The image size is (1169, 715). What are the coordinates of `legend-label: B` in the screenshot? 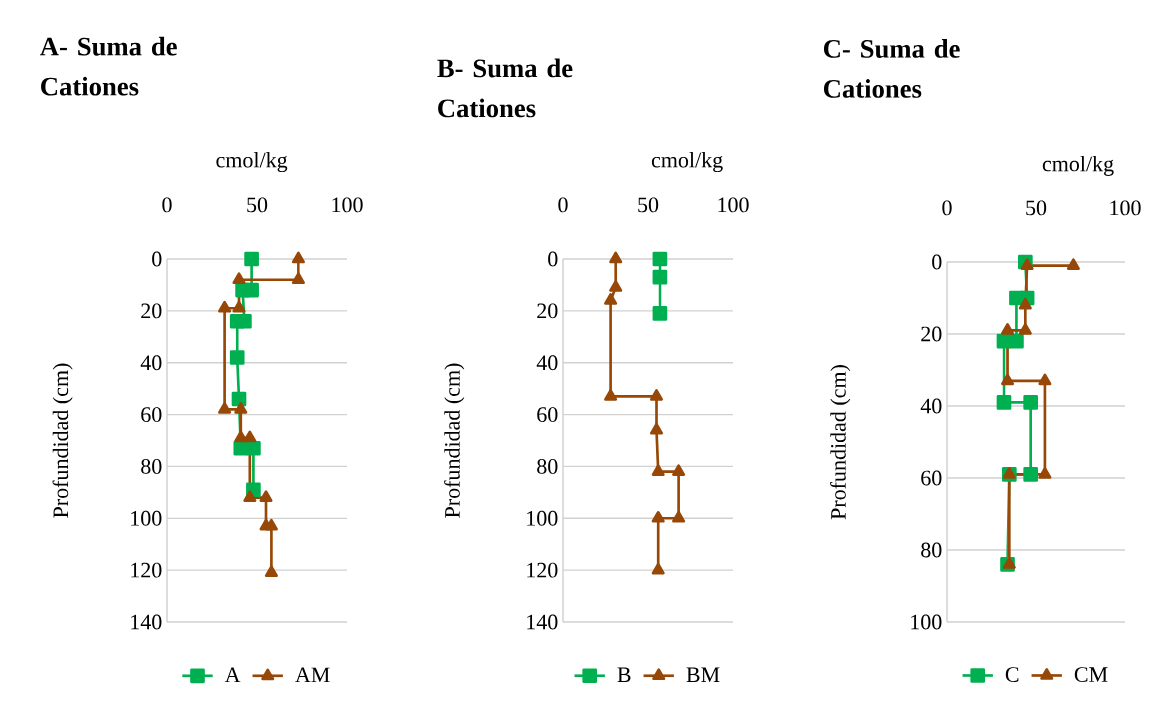 It's located at (624, 674).